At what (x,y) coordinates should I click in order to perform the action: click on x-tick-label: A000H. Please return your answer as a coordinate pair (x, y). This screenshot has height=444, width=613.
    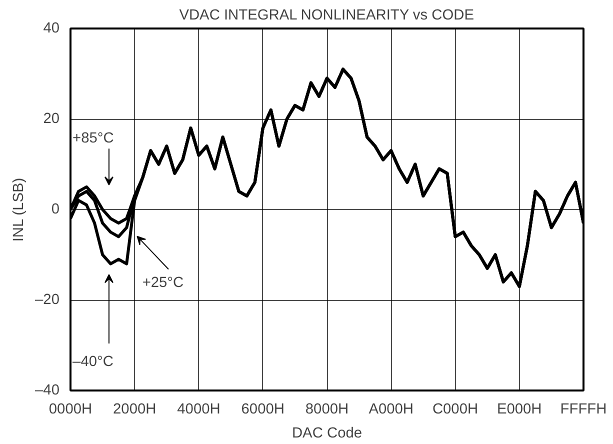
    Looking at the image, I should click on (391, 410).